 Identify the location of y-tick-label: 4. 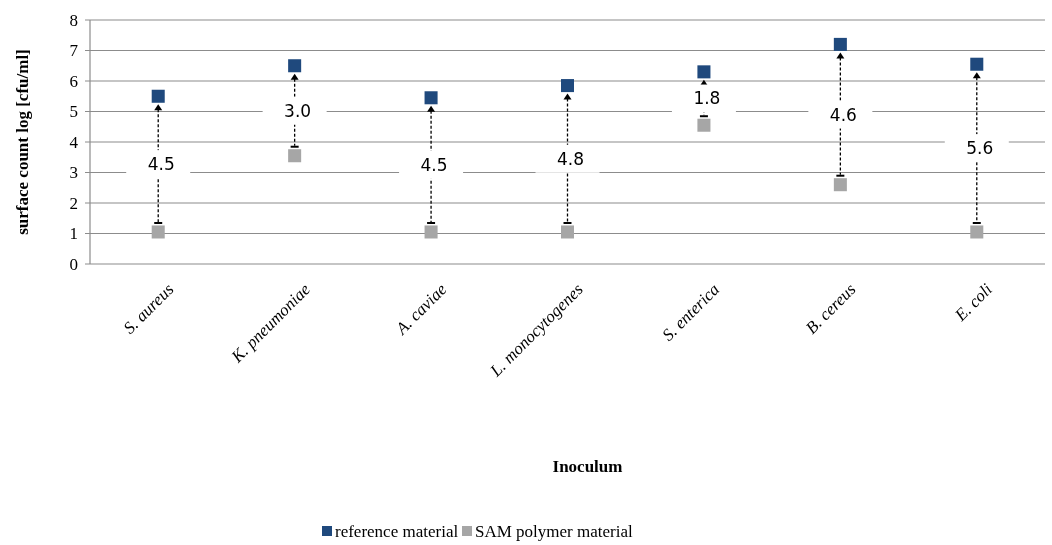
(74, 142).